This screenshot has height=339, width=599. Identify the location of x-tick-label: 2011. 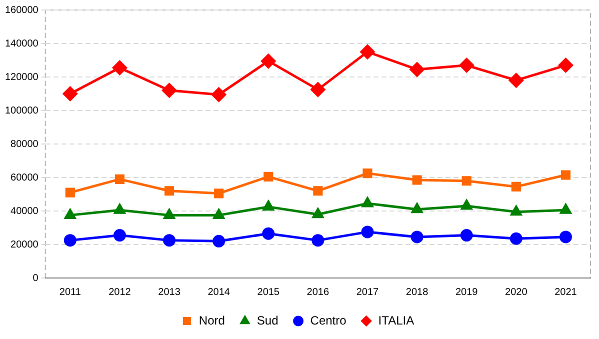
(70, 292).